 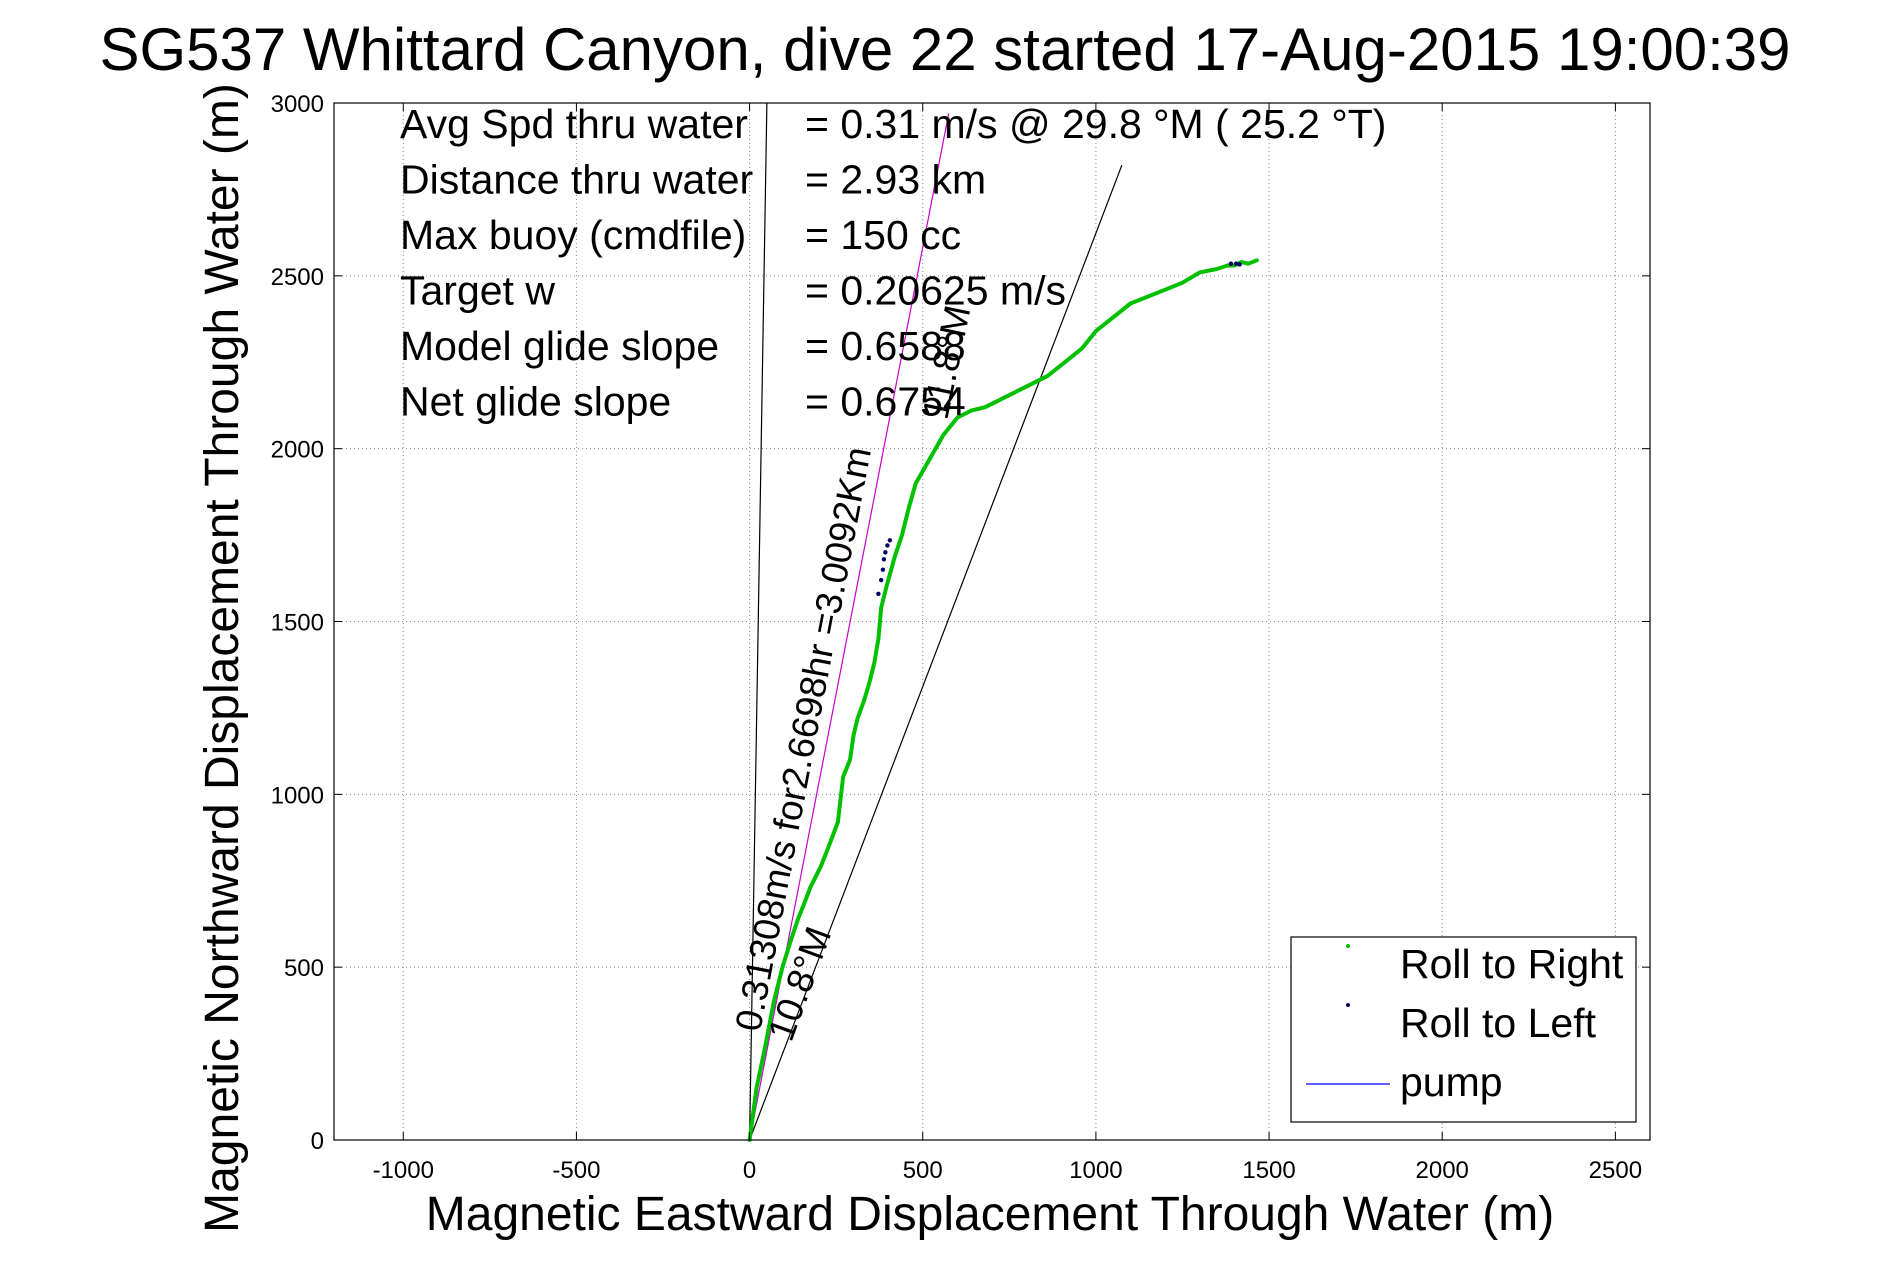 I want to click on stat-value: = 150 cc, so click(x=883, y=235).